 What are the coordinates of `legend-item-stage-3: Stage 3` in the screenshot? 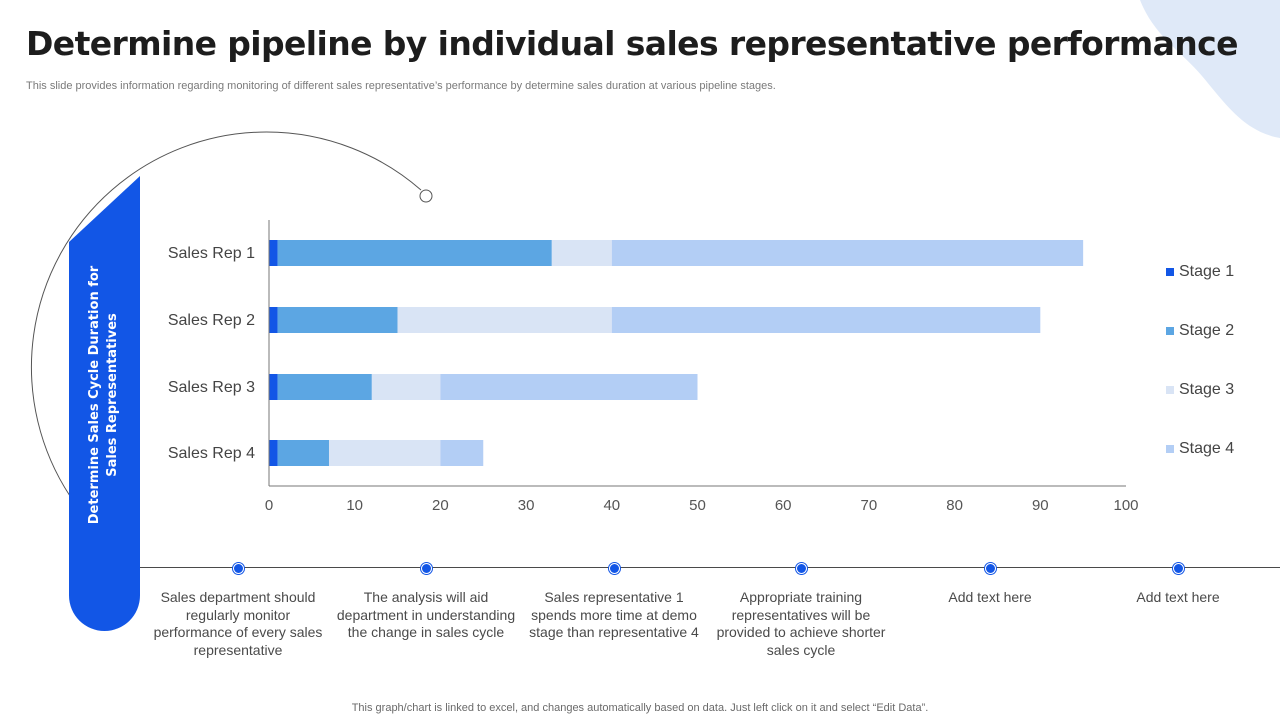 It's located at (1200, 390).